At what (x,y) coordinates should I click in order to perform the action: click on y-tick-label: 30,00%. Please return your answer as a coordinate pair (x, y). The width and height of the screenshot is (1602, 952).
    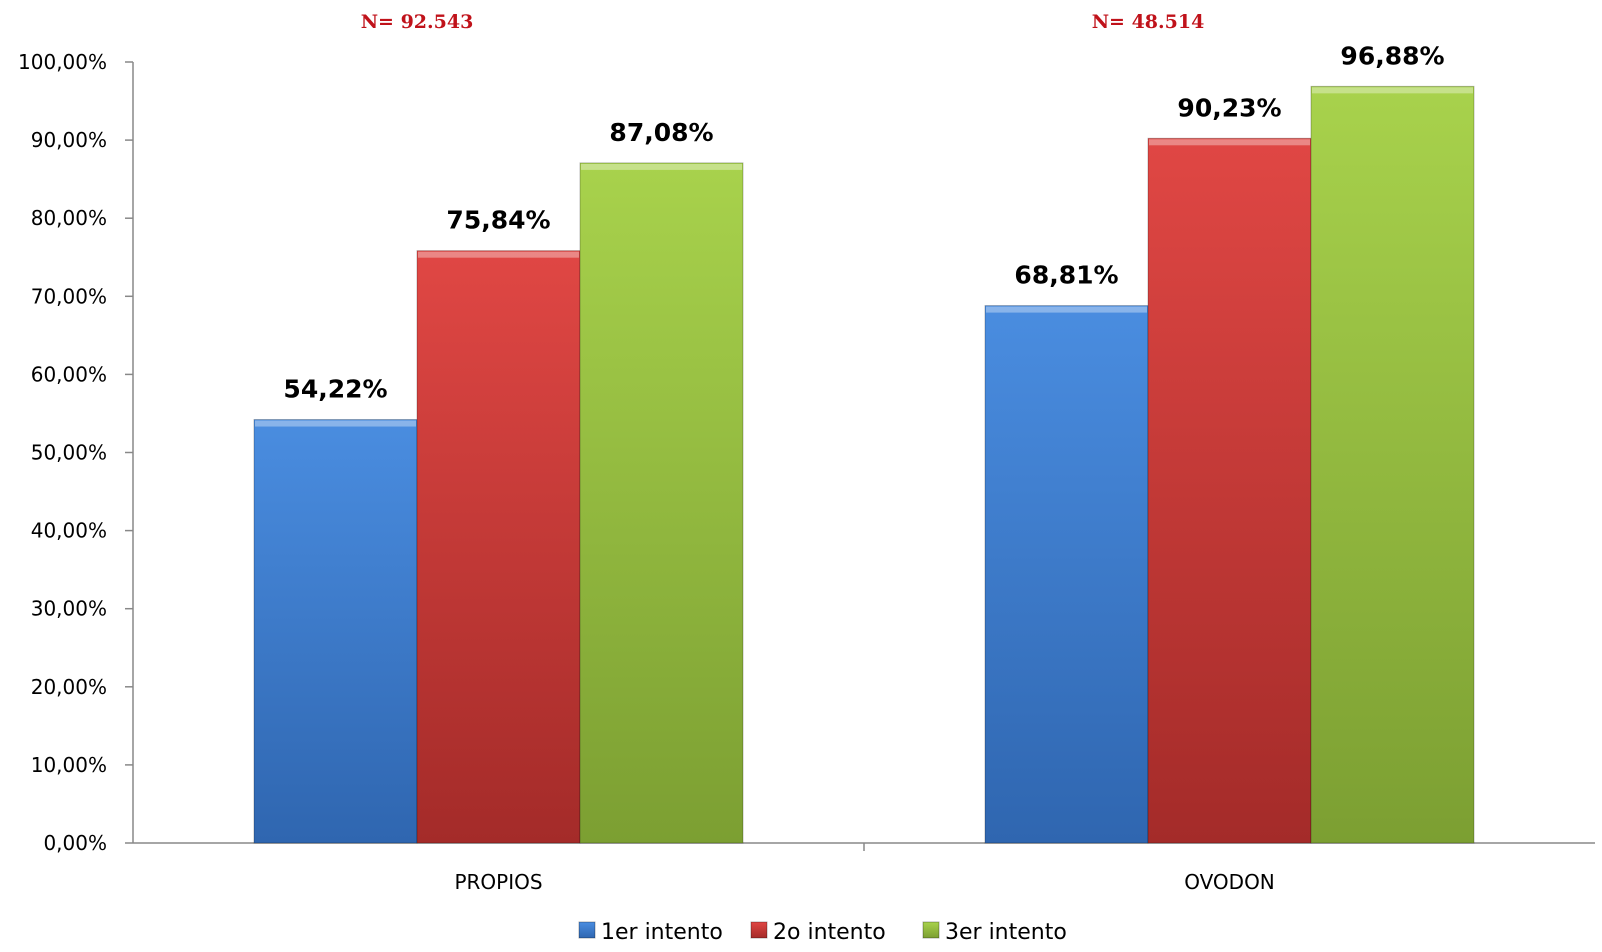
    Looking at the image, I should click on (69, 609).